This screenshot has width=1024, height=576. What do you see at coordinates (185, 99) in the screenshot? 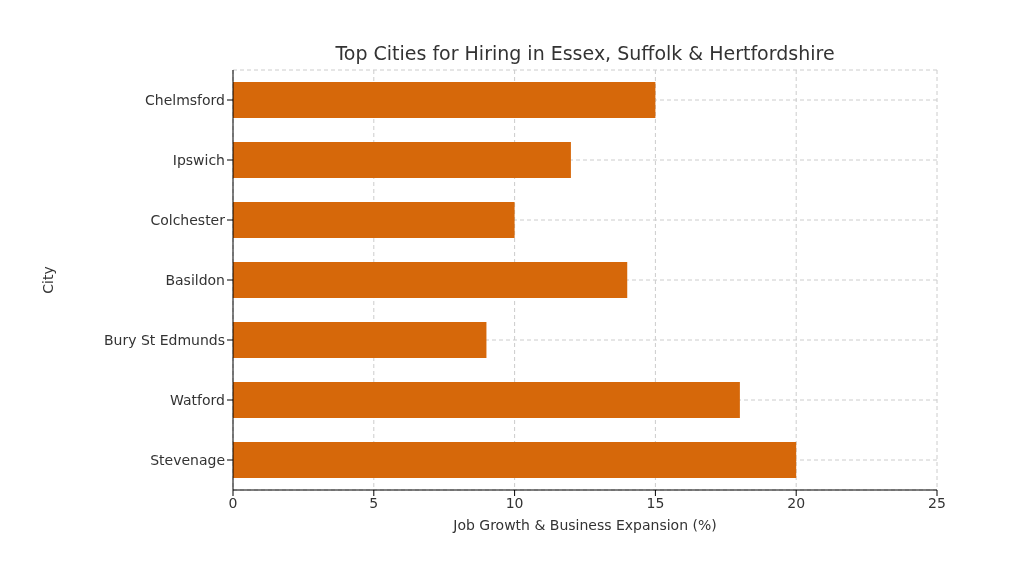
I see `y-tick-label: Chelmsford` at bounding box center [185, 99].